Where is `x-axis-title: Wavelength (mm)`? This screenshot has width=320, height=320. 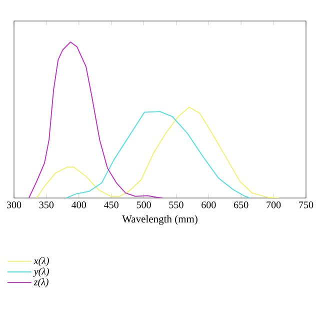 x-axis-title: Wavelength (mm) is located at coordinates (160, 220).